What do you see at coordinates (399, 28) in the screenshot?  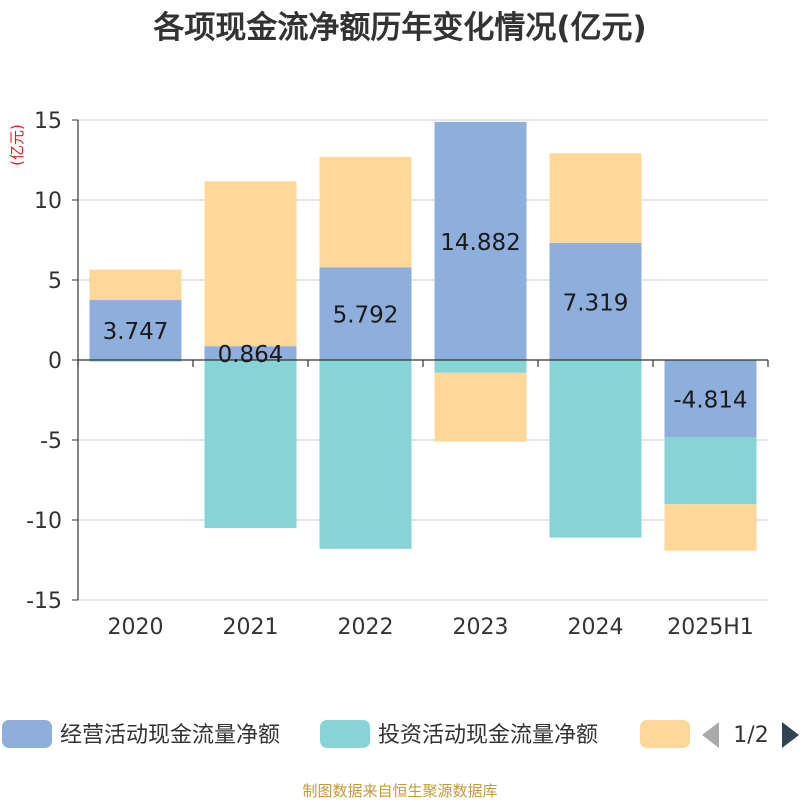 I see `chart-title: 各项现金流净额历年变化情况(亿元)` at bounding box center [399, 28].